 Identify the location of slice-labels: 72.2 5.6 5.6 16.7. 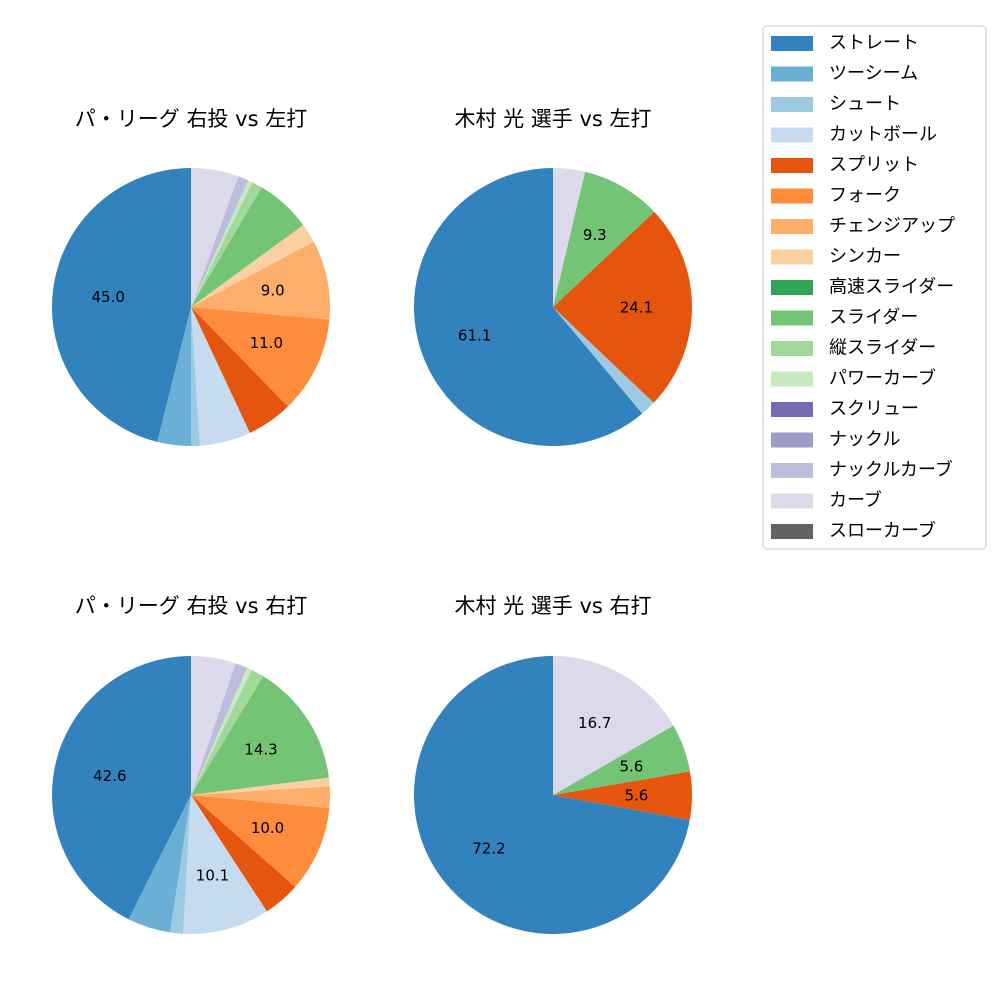
(560, 786).